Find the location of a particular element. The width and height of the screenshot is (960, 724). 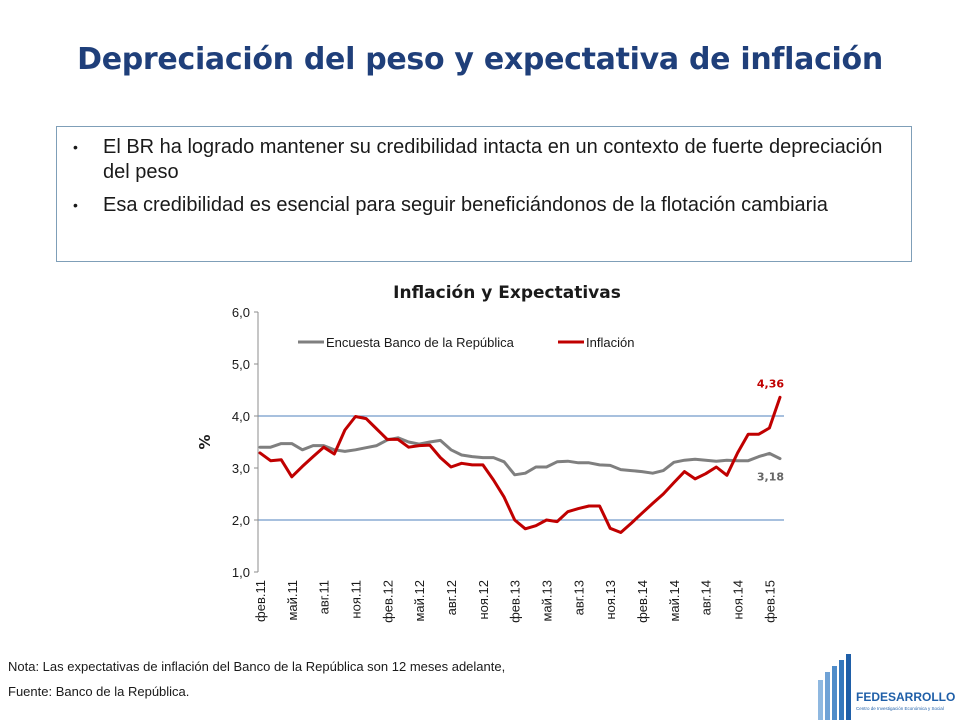

x-tick-label: май.11 is located at coordinates (292, 600).